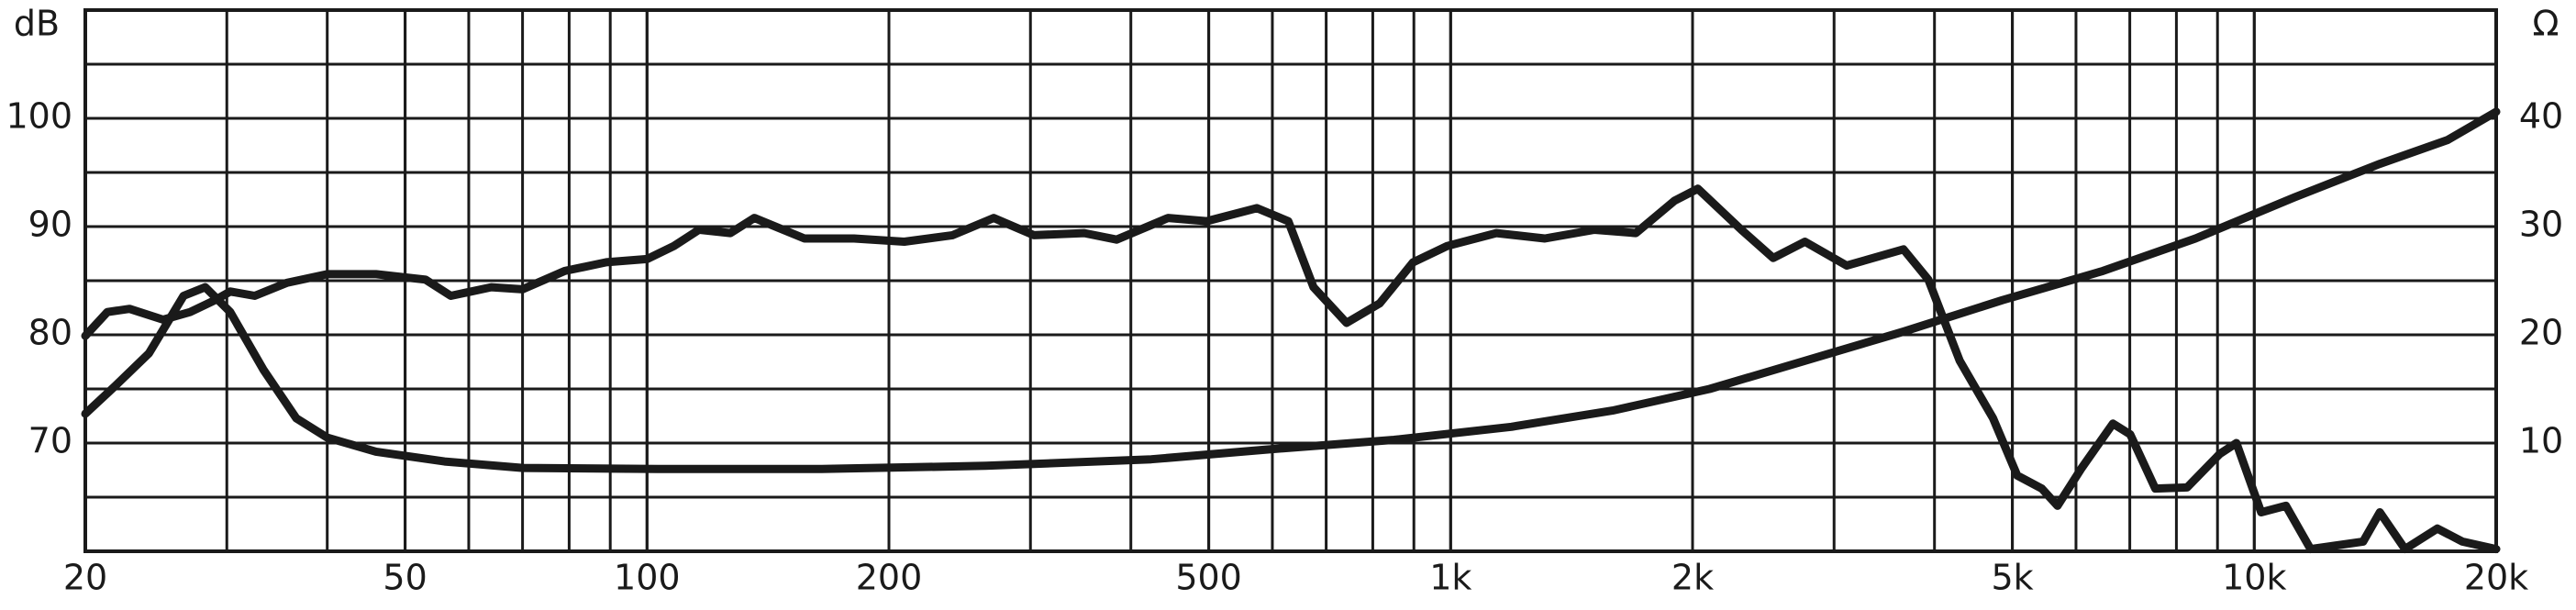  I want to click on x-tick-label: 1k, so click(1450, 578).